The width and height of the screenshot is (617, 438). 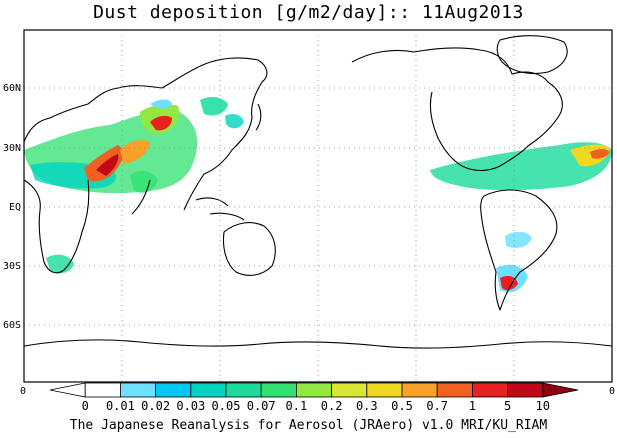 What do you see at coordinates (190, 406) in the screenshot?
I see `colorbar-label: 0.03` at bounding box center [190, 406].